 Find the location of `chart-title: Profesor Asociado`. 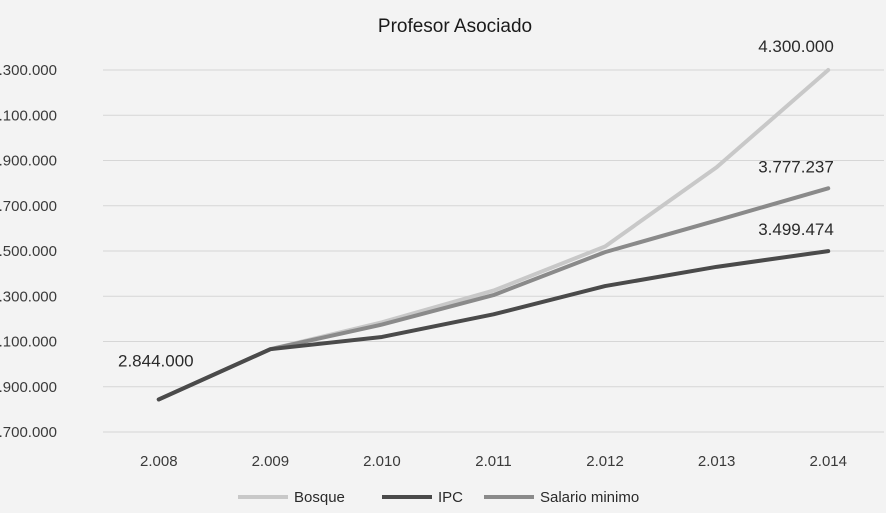

chart-title: Profesor Asociado is located at coordinates (455, 26).